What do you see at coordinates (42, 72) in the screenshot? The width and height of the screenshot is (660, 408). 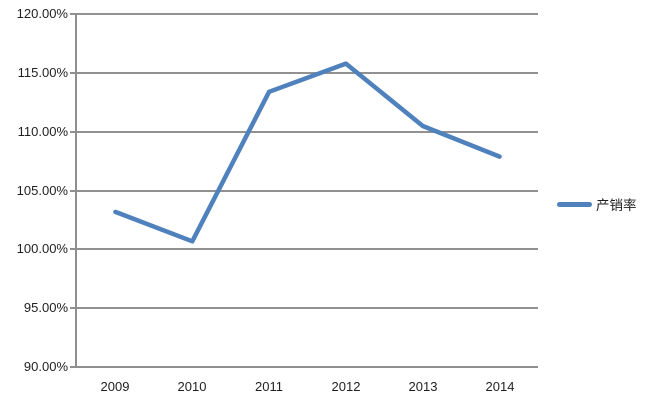 I see `y-axis-tick-label: 115.00%` at bounding box center [42, 72].